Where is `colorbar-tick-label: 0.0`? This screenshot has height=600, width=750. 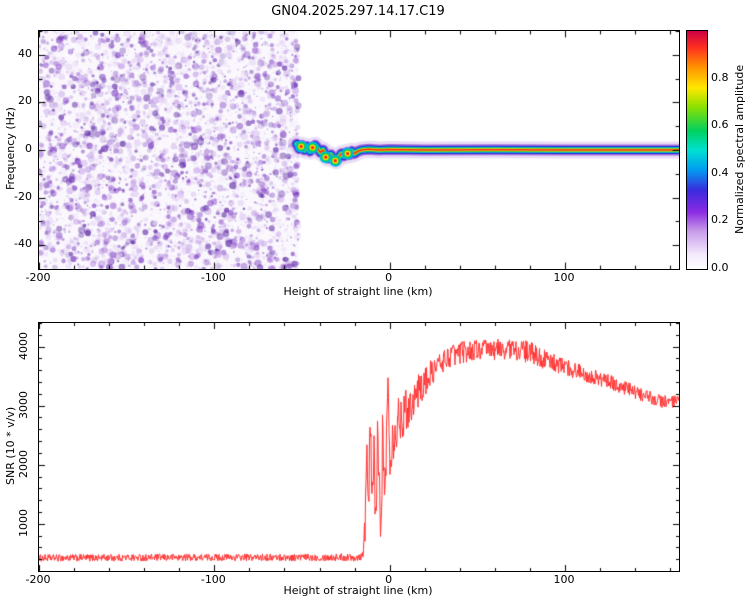
colorbar-tick-label: 0.0 is located at coordinates (720, 267).